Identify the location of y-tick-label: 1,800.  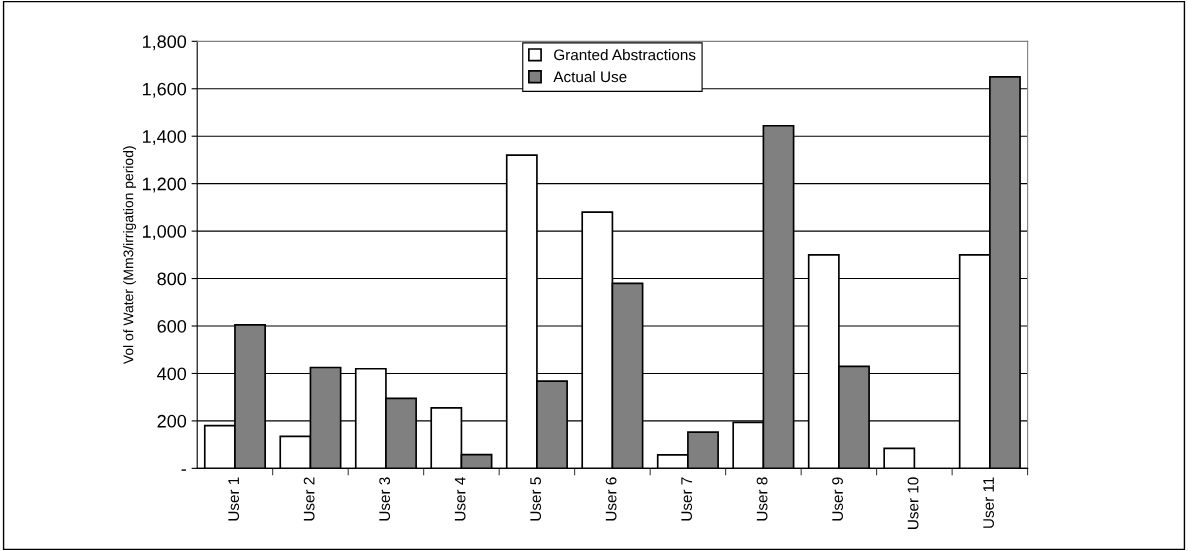
(164, 43).